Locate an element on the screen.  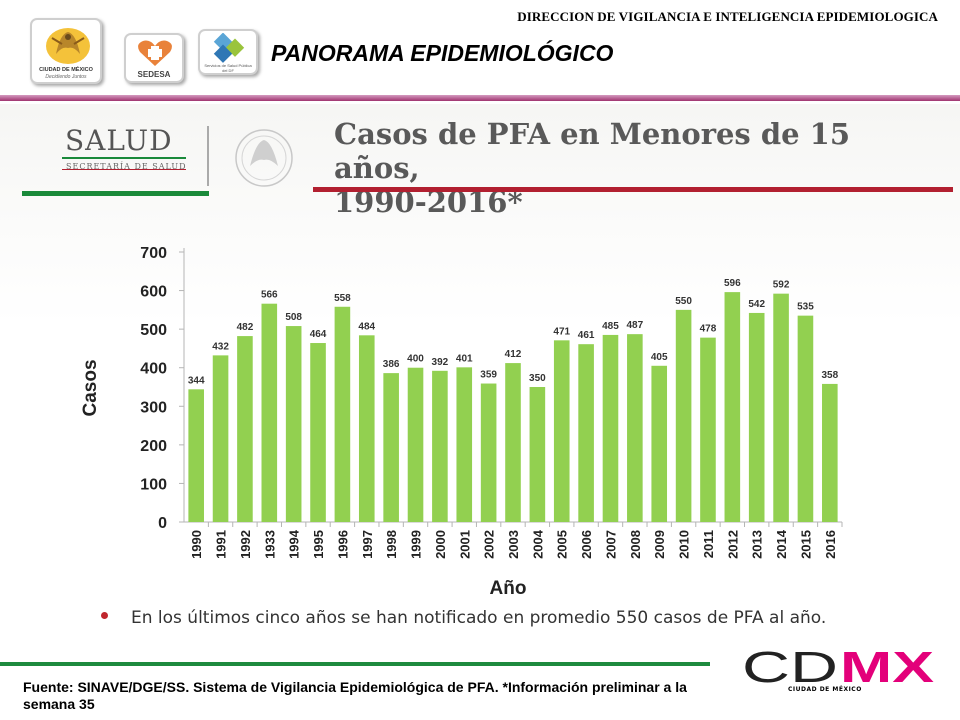
footer-divider is located at coordinates (355, 664).